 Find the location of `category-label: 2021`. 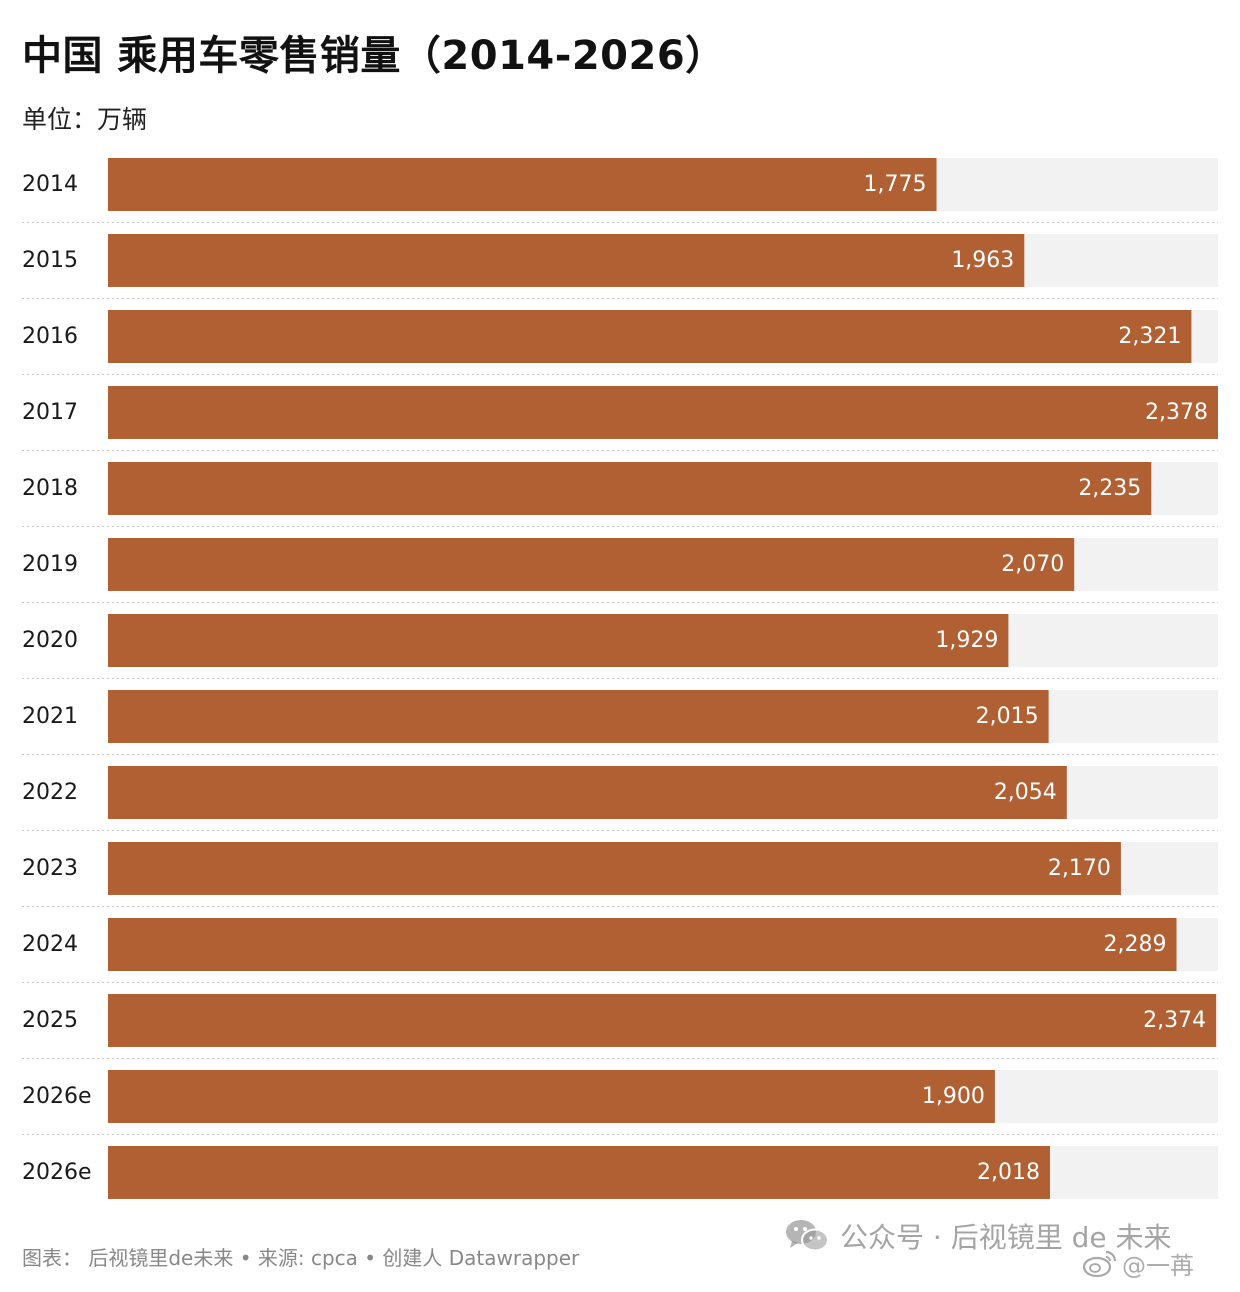

category-label: 2021 is located at coordinates (50, 716).